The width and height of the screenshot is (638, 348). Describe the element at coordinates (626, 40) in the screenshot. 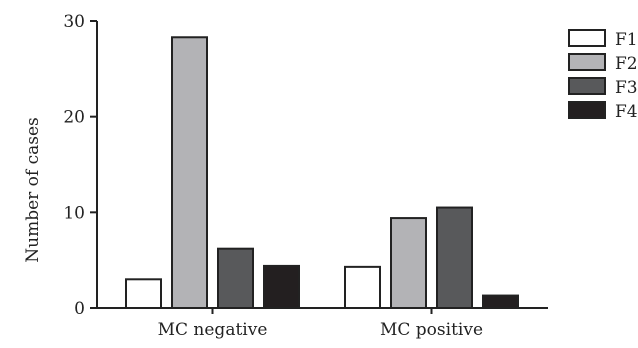

I see `legend-label-f1: F1` at that location.